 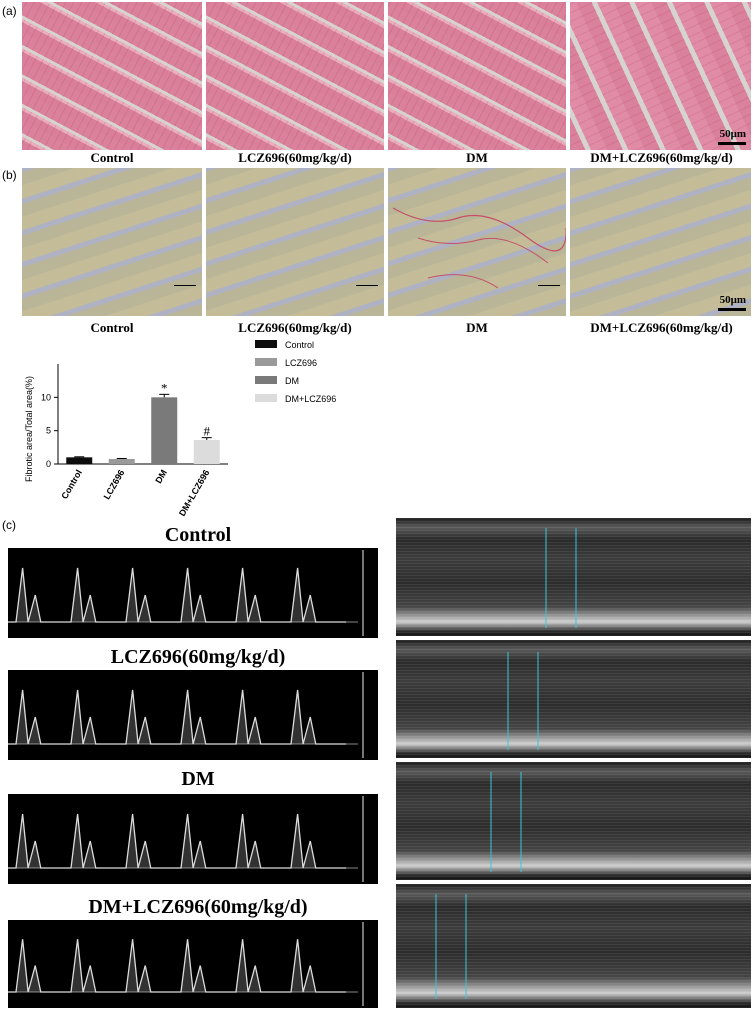 I want to click on mmode-dm, so click(x=573, y=821).